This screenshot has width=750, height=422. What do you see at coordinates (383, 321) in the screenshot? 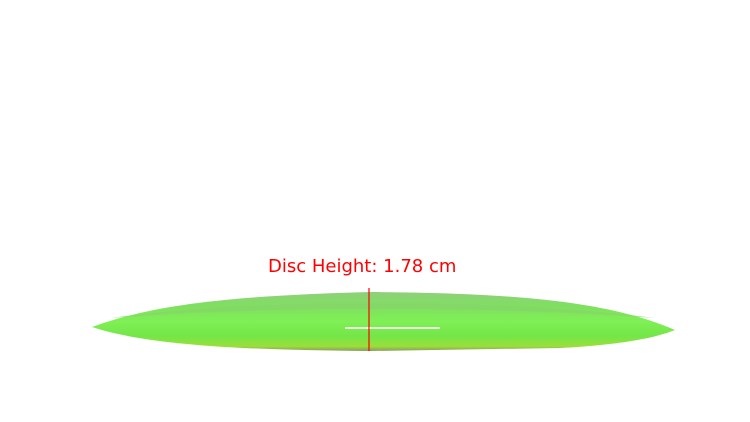
I see `disc` at bounding box center [383, 321].